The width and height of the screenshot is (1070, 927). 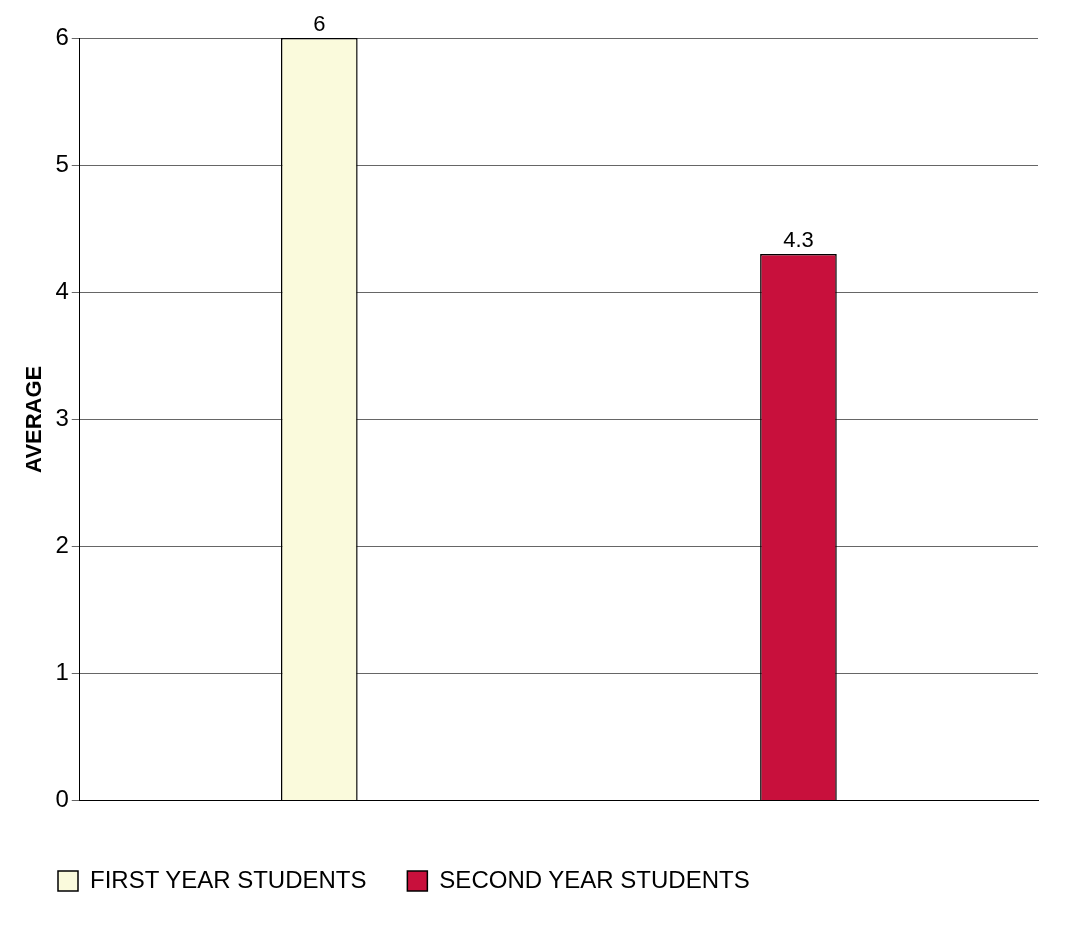 I want to click on y-tick-label: 4, so click(x=62, y=290).